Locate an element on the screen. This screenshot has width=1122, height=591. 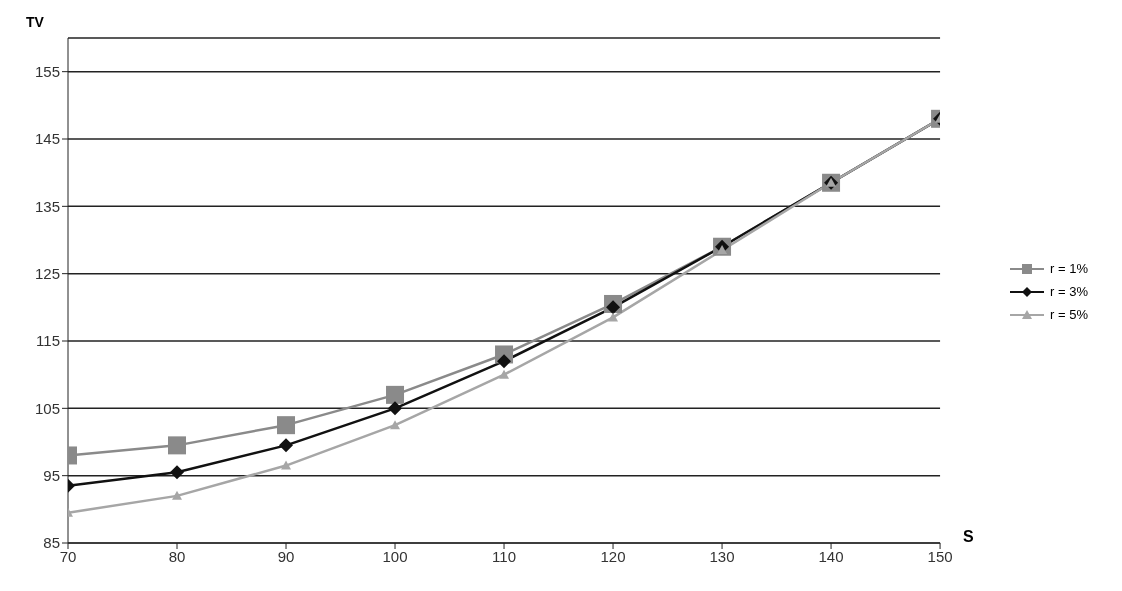
x-tick-label: 90 is located at coordinates (286, 556).